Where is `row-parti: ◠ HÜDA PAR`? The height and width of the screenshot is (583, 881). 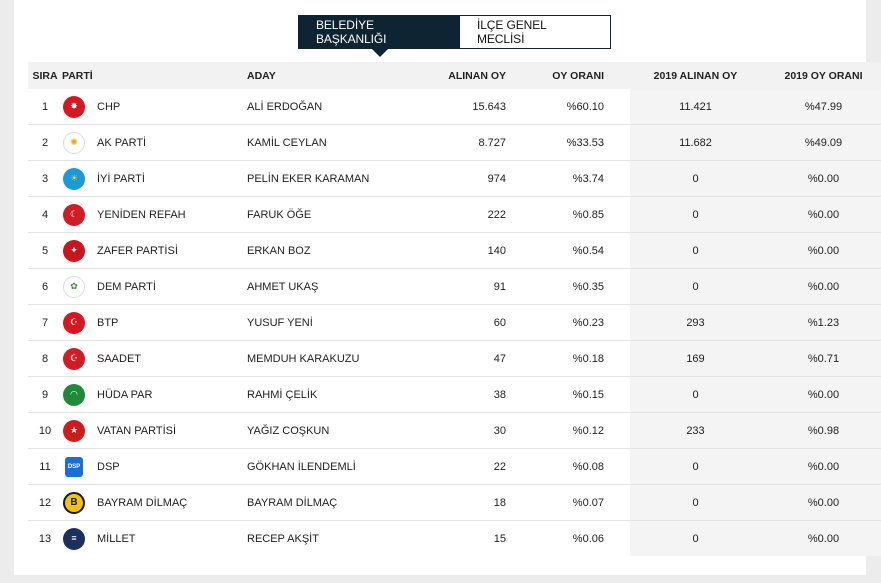
row-parti: ◠ HÜDA PAR is located at coordinates (154, 394).